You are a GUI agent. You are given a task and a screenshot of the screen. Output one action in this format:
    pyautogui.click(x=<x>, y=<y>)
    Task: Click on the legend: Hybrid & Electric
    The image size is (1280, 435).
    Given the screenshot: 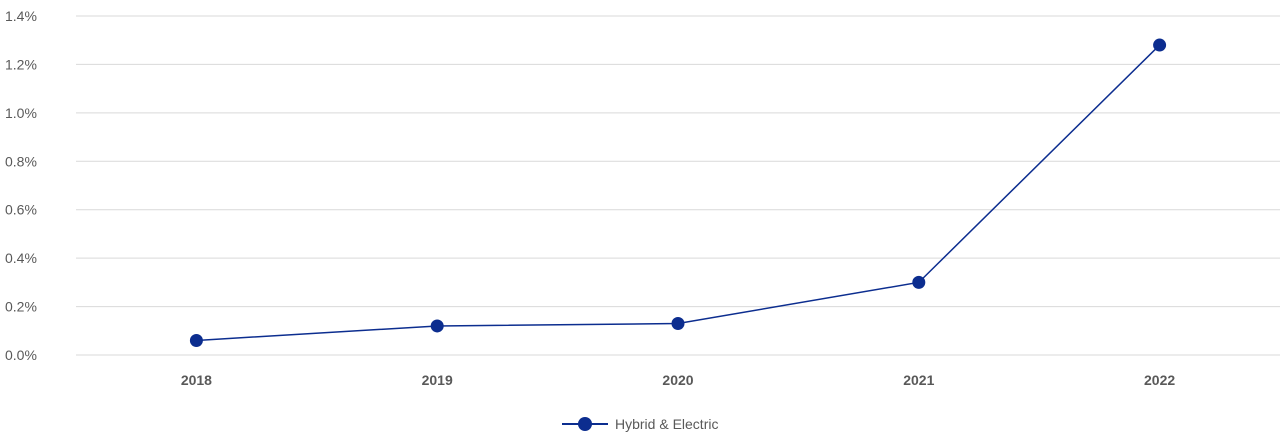 What is the action you would take?
    pyautogui.click(x=640, y=424)
    